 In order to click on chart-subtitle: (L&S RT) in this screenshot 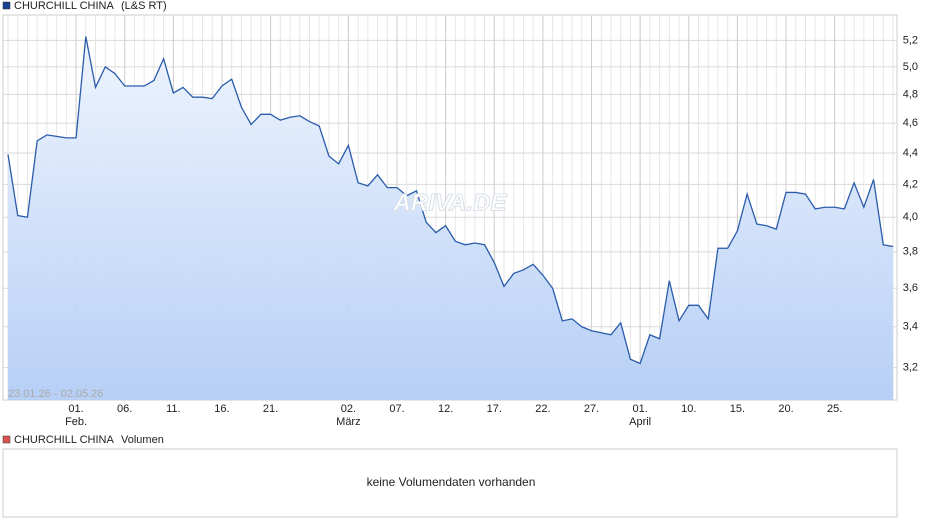, I will do `click(144, 6)`.